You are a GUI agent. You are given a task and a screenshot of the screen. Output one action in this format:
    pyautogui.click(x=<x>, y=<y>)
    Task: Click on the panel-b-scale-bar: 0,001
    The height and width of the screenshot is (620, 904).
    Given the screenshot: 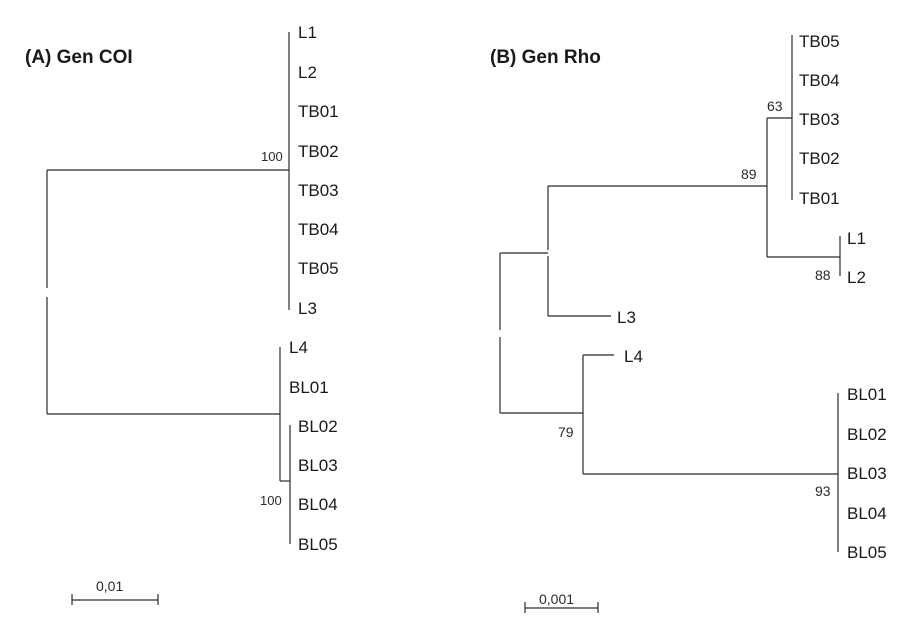 What is the action you would take?
    pyautogui.click(x=561, y=602)
    